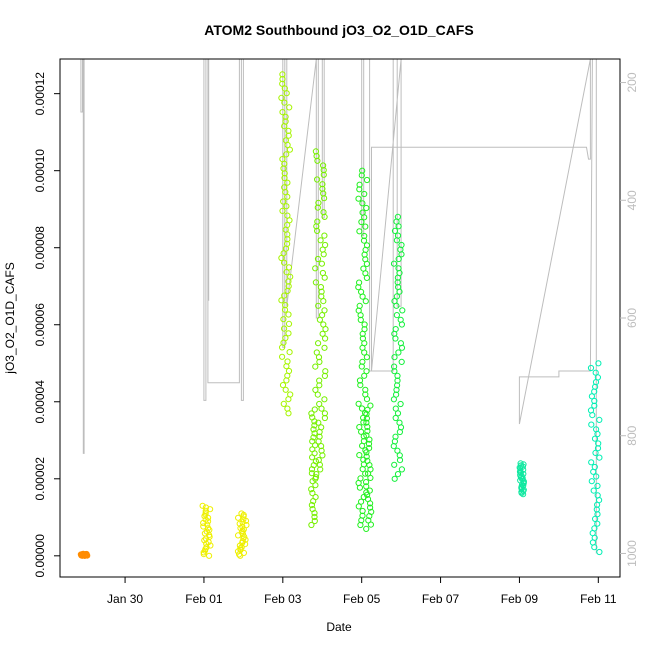 The height and width of the screenshot is (650, 650). I want to click on y-tick-label: 0.00012, so click(40, 94).